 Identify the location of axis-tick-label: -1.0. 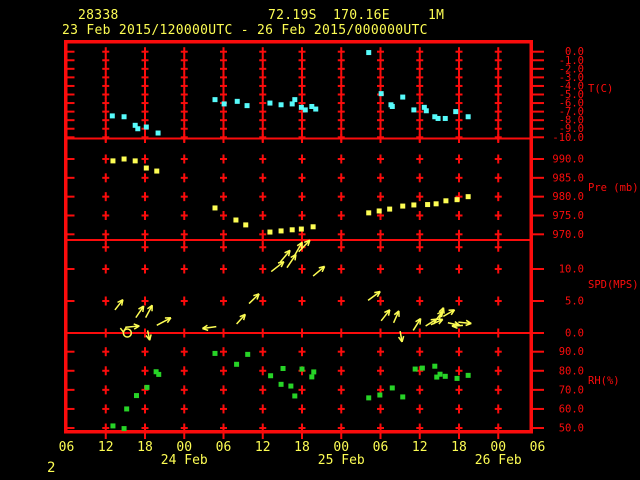
(571, 61).